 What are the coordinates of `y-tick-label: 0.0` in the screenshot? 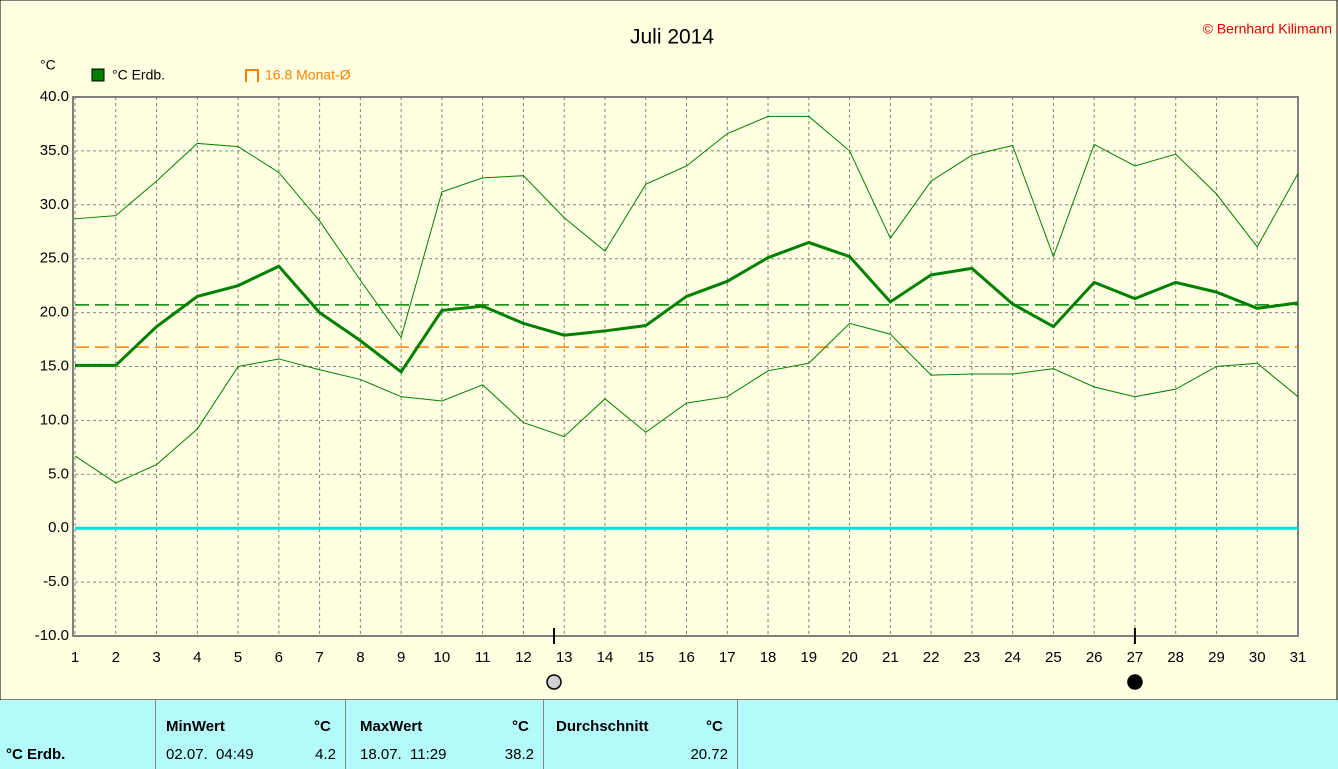 It's located at (58, 527).